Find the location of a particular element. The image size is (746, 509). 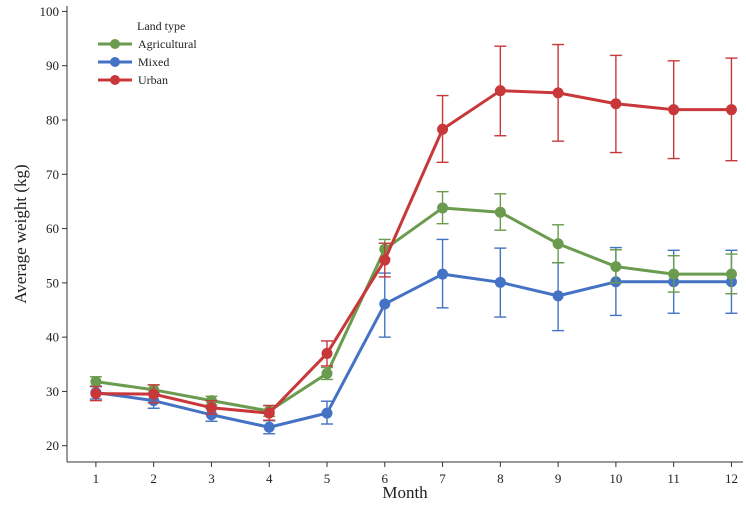

y-tick-label: 100 is located at coordinates (50, 11).